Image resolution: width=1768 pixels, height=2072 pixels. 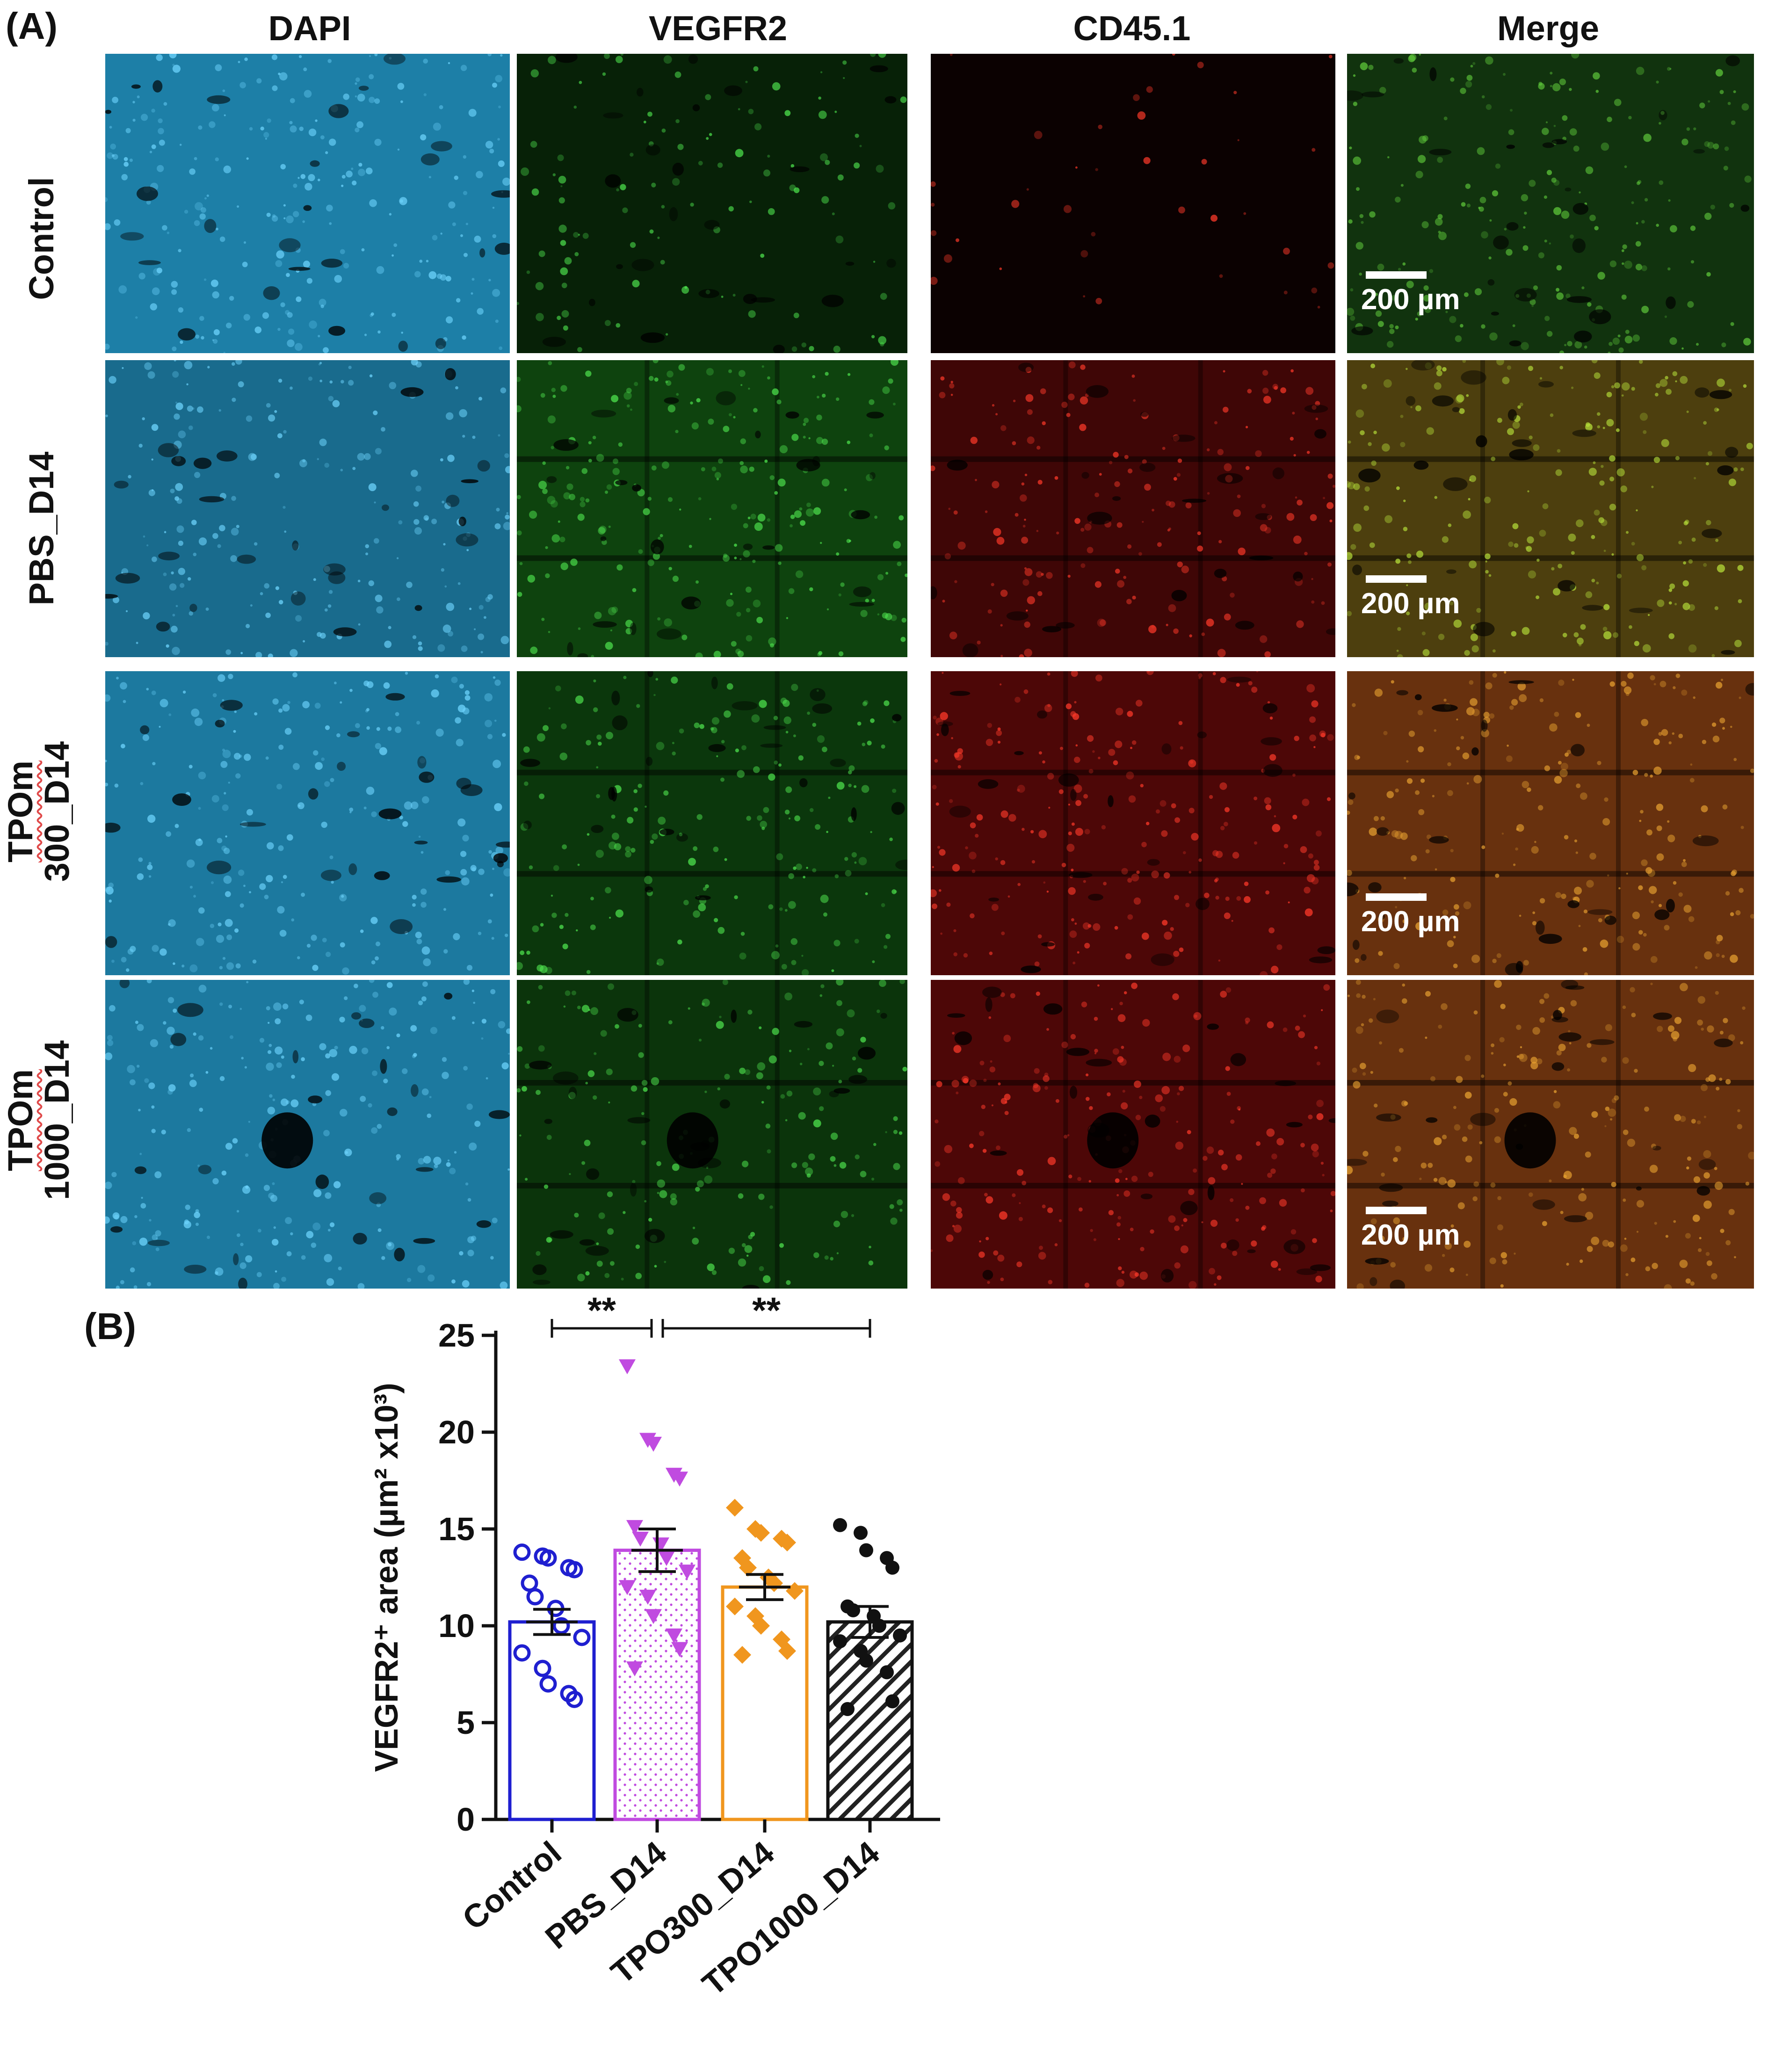 I want to click on micrograph-merge-row-3: 200 µm, so click(x=1550, y=823).